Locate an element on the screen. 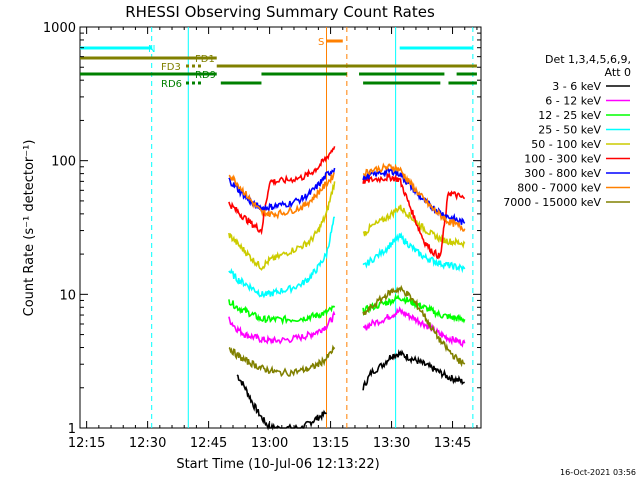 This screenshot has width=640, height=480. y-tick-label-2: 100 is located at coordinates (63, 162).